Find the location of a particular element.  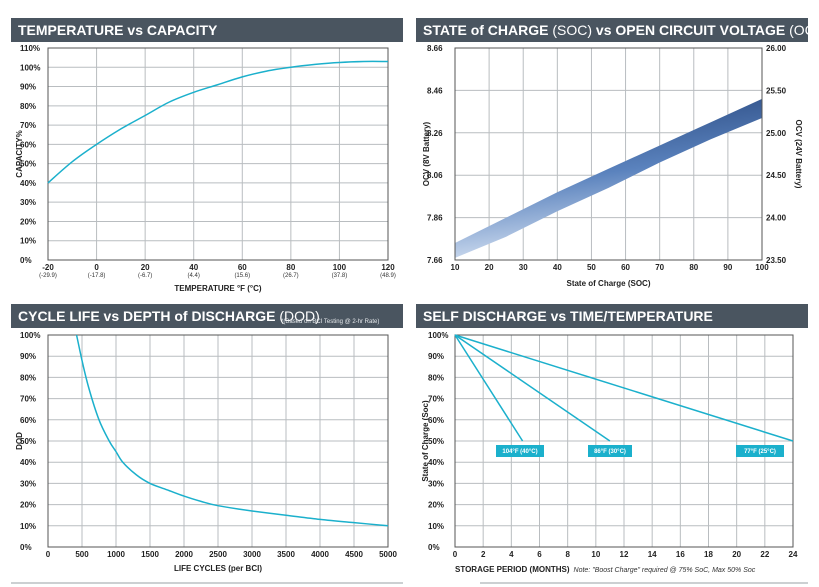

y-tick-label: 7.66 is located at coordinates (435, 260).